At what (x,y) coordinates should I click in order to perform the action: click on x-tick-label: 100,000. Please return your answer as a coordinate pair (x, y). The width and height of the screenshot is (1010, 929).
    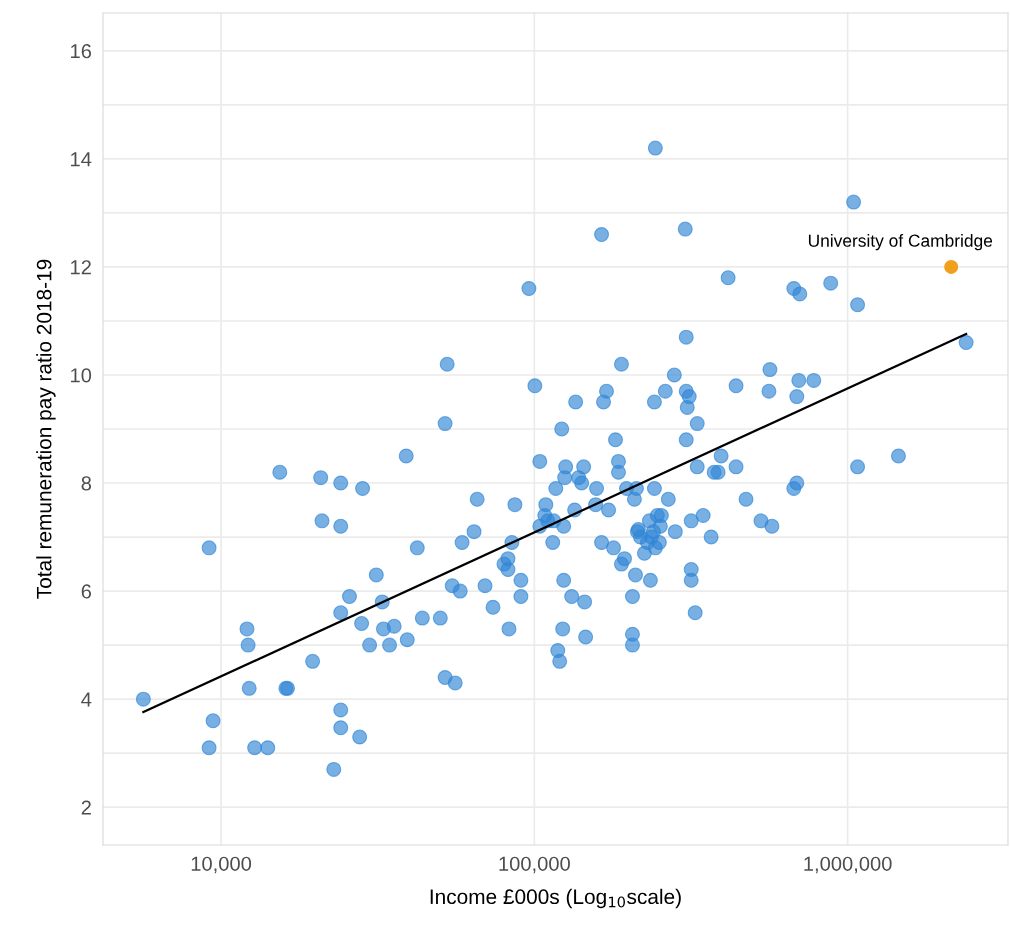
    Looking at the image, I should click on (534, 865).